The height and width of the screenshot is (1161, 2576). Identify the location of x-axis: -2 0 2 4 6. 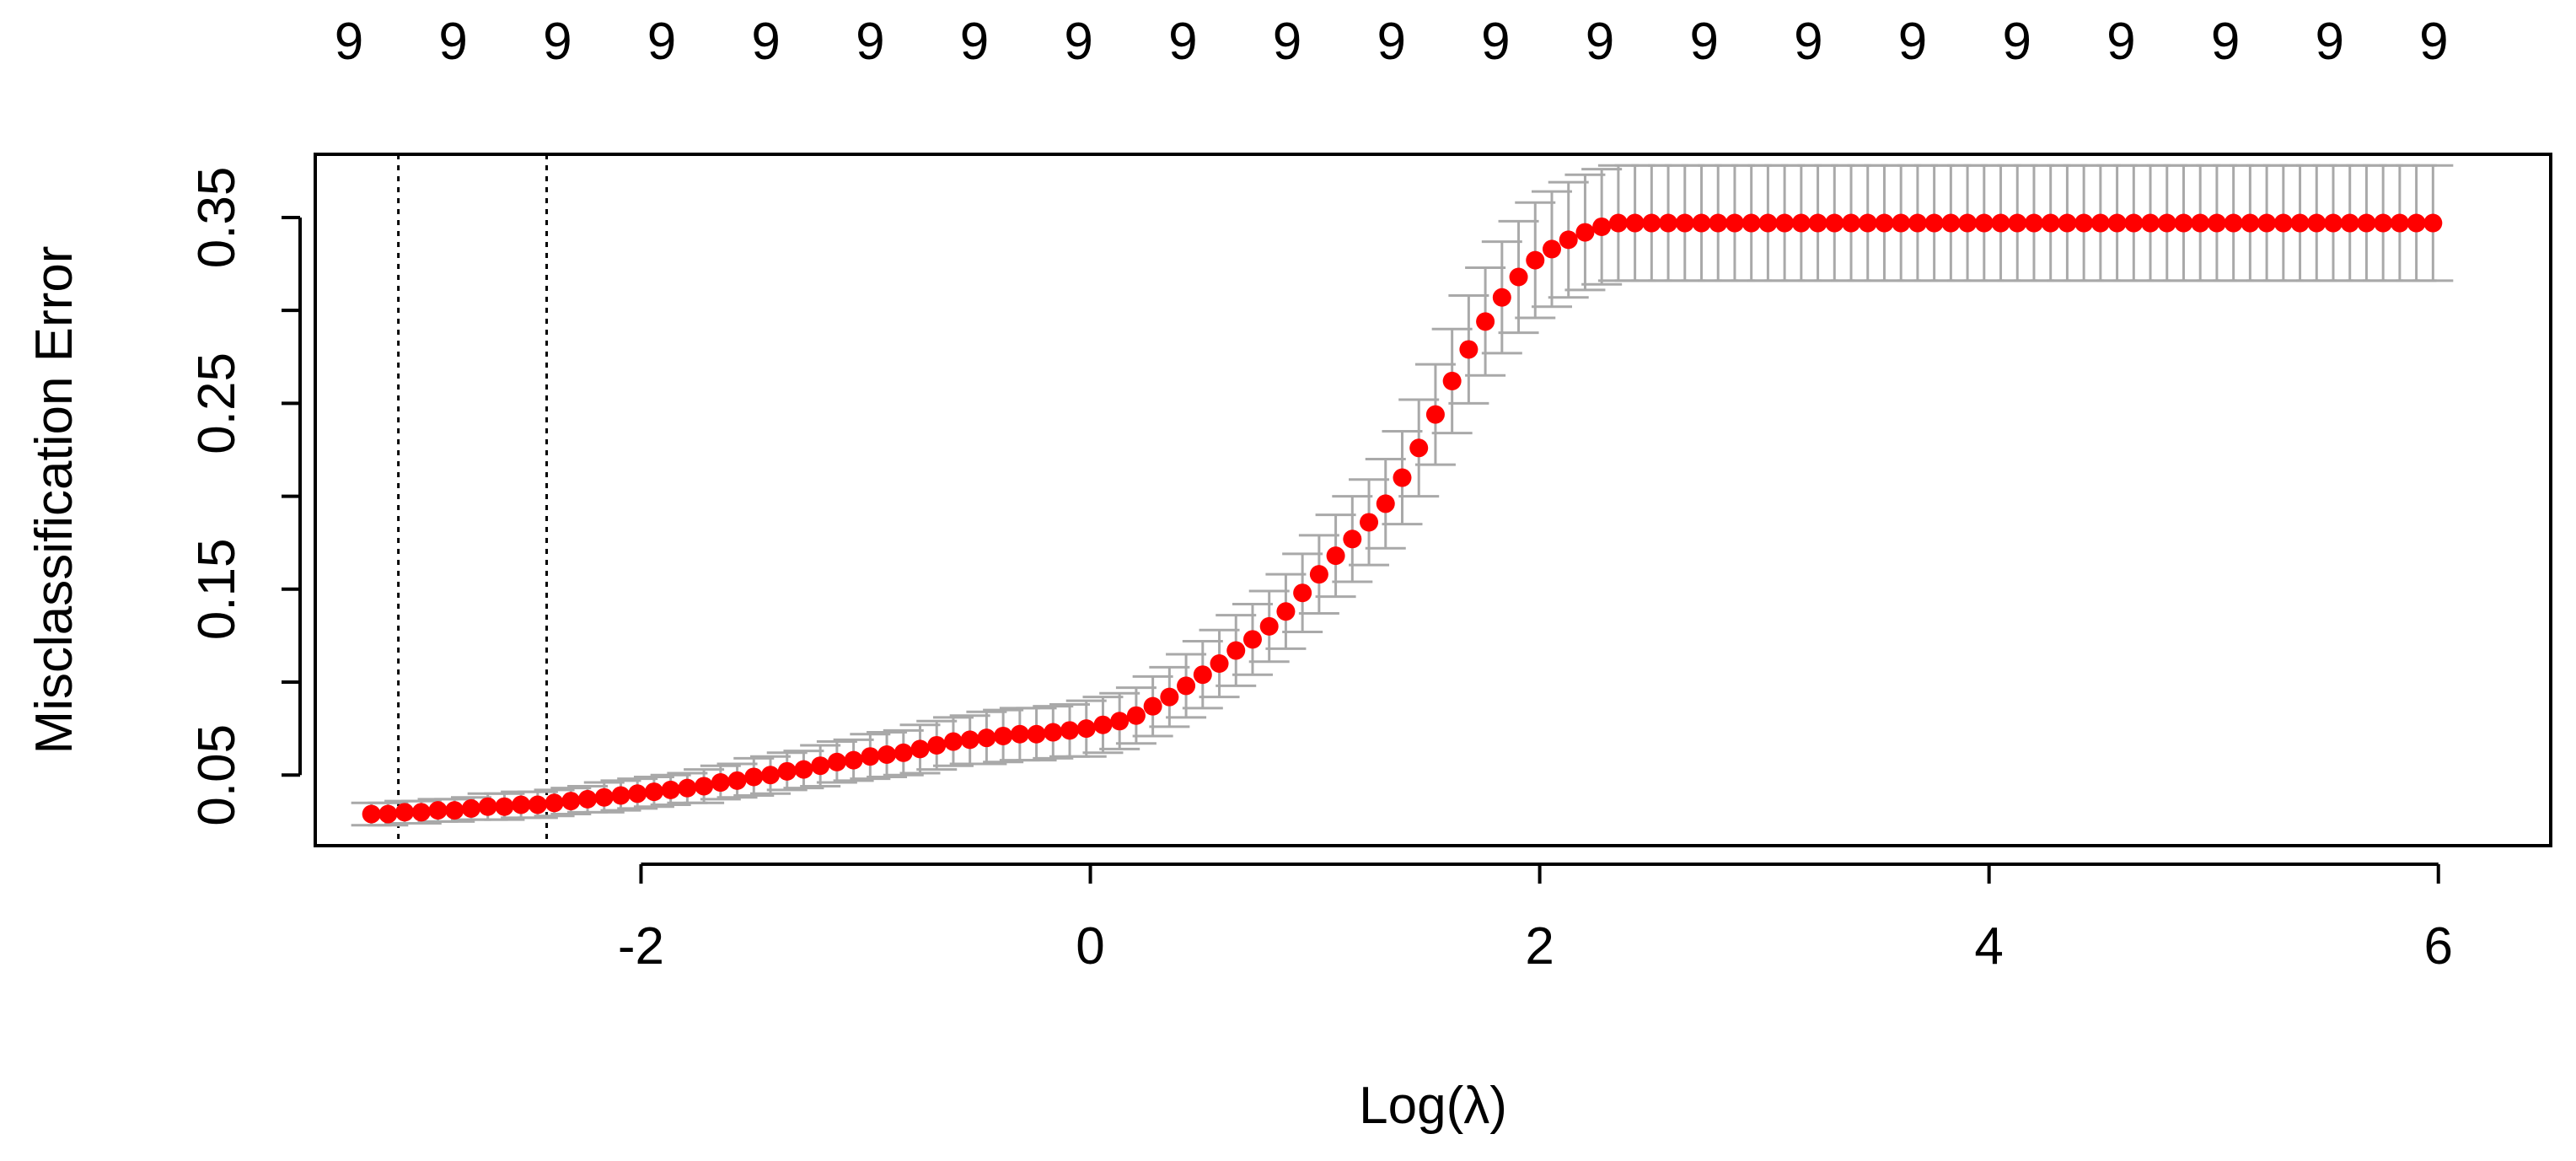
(1535, 920).